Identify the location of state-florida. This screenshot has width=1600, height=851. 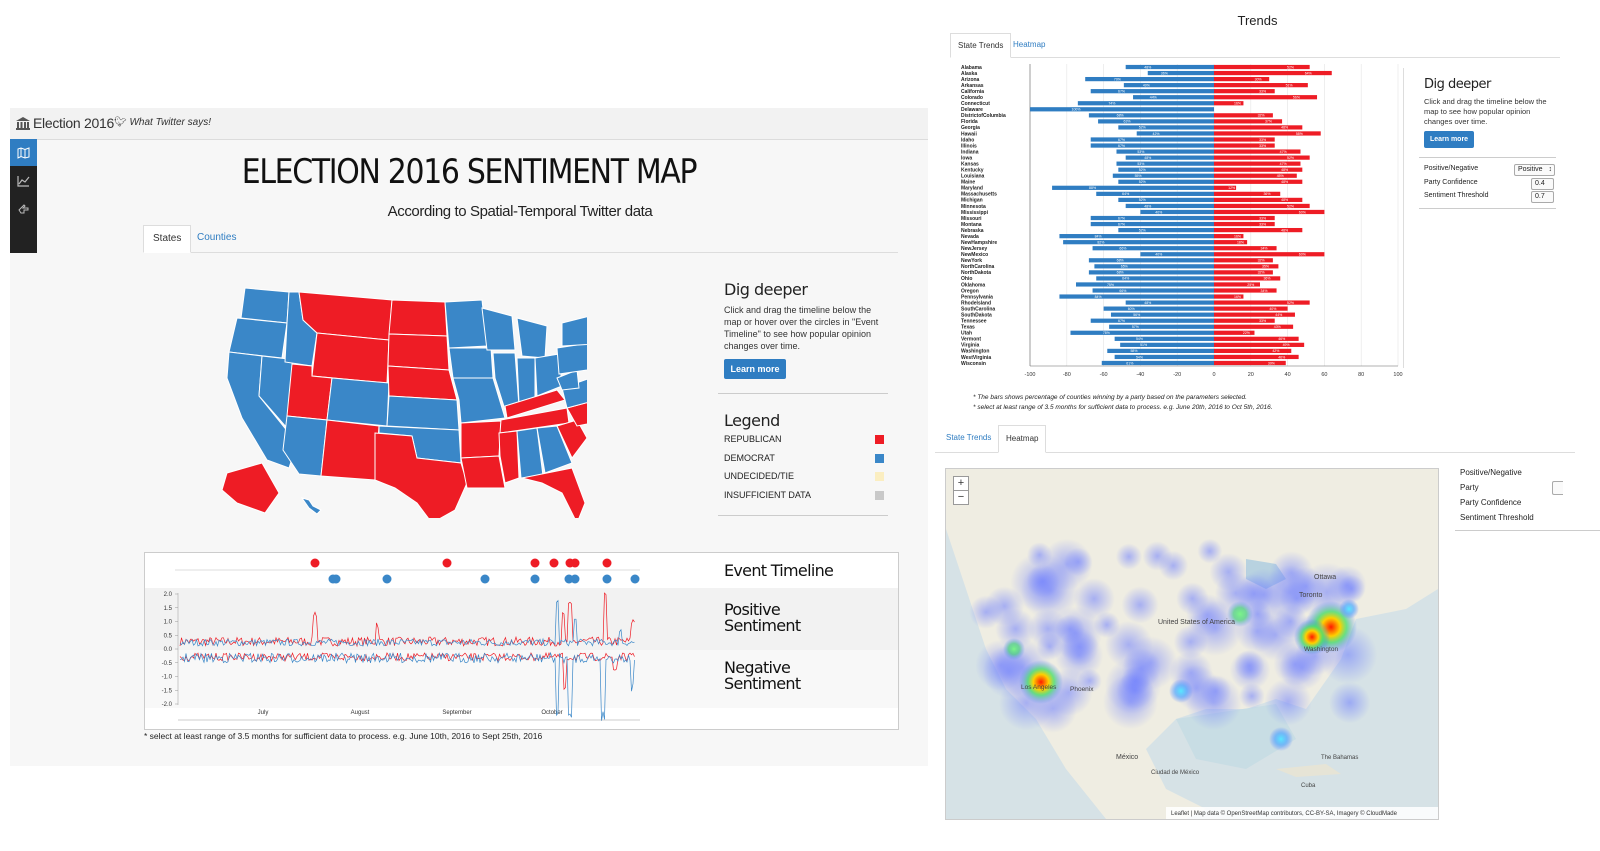
(553, 492).